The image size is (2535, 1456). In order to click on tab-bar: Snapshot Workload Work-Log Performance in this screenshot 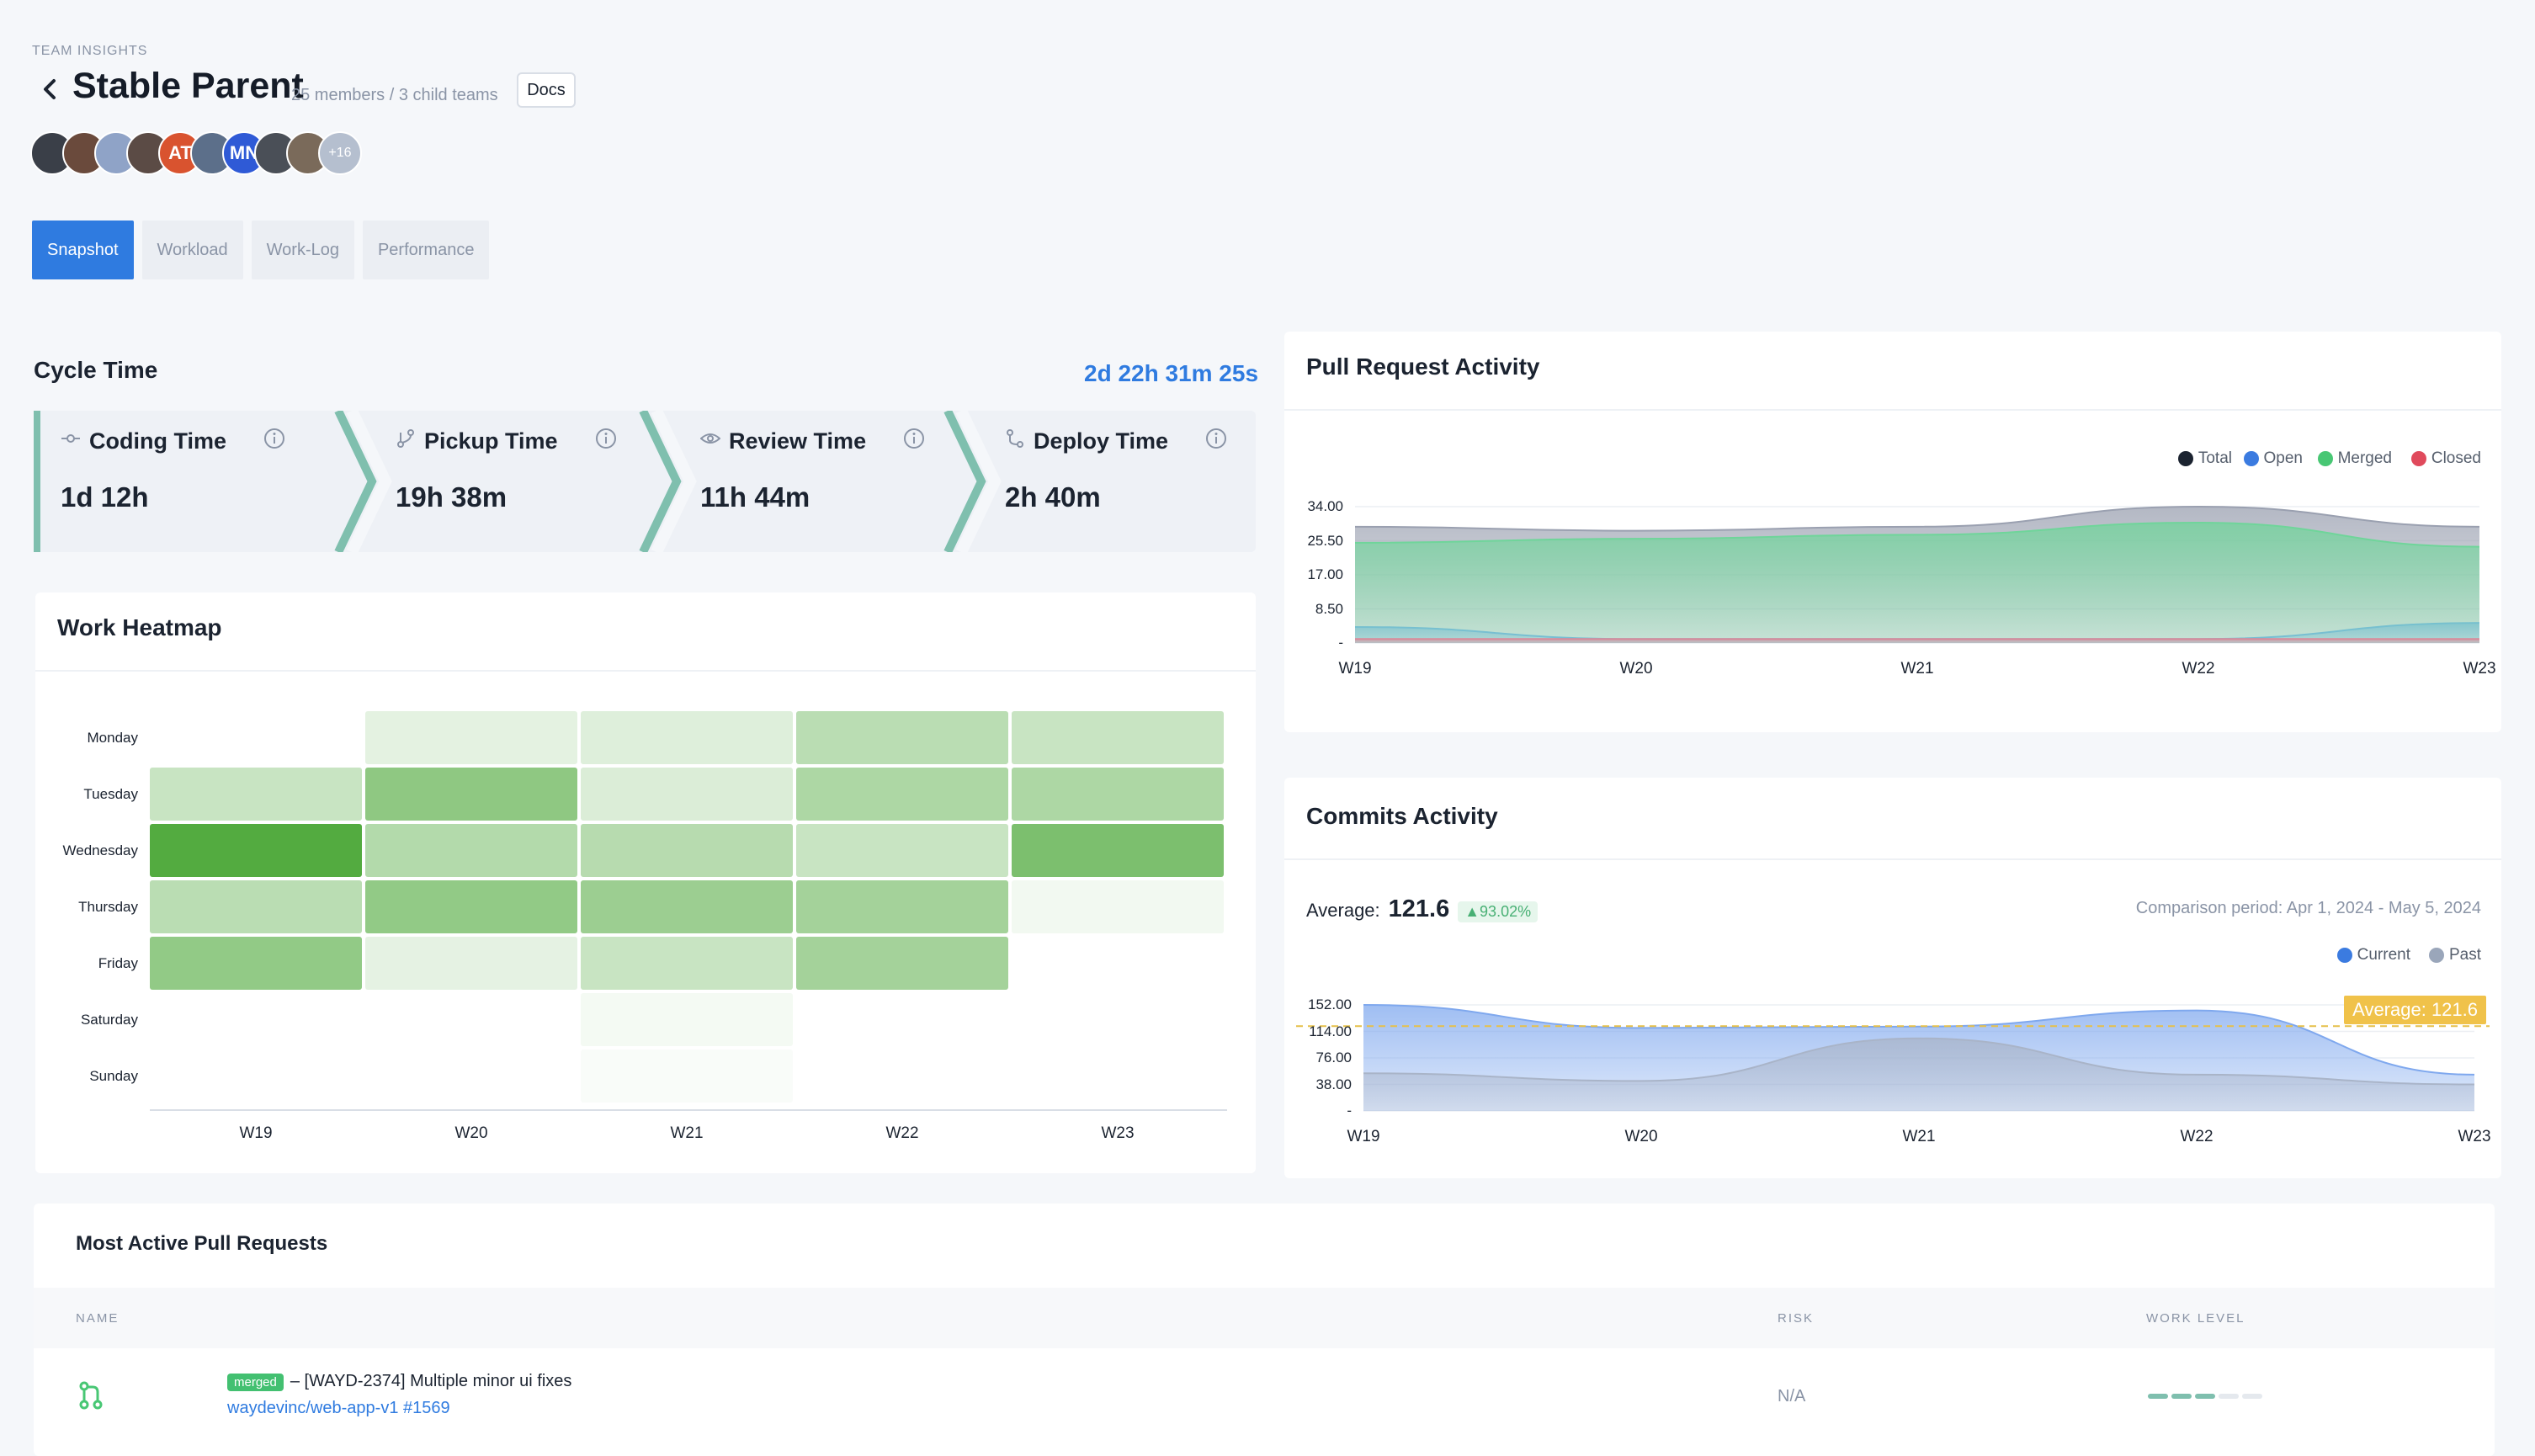, I will do `click(261, 250)`.